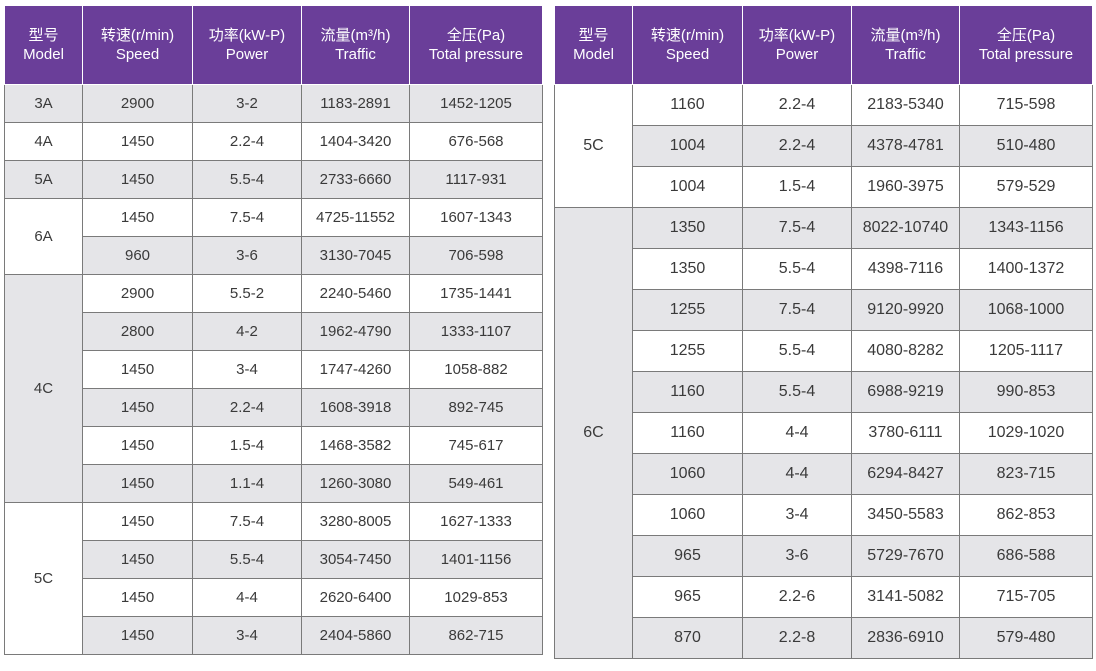 The image size is (1096, 671). What do you see at coordinates (355, 559) in the screenshot?
I see `traffic-cell: 3054-7450` at bounding box center [355, 559].